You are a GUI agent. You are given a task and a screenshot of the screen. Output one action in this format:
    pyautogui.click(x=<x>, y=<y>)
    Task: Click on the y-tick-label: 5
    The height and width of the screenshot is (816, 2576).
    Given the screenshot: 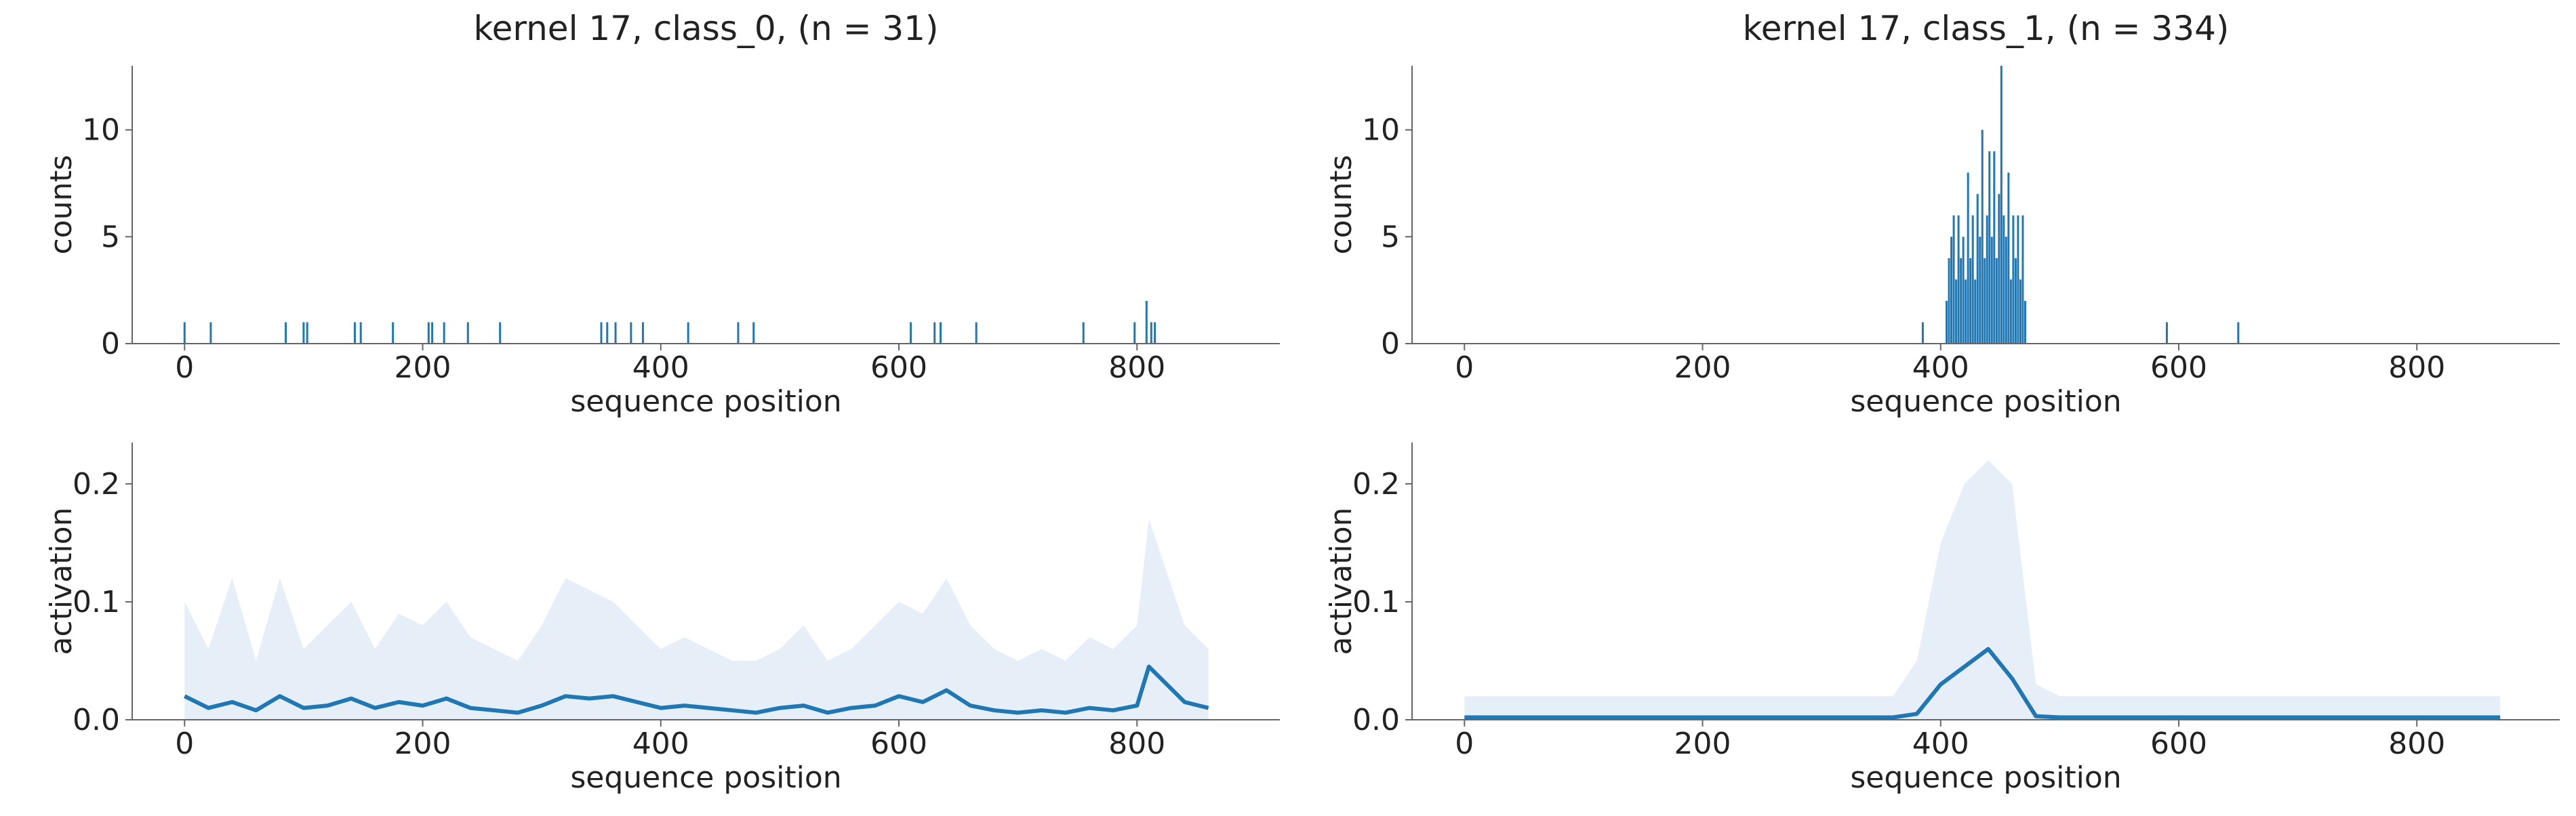 What is the action you would take?
    pyautogui.click(x=1390, y=237)
    